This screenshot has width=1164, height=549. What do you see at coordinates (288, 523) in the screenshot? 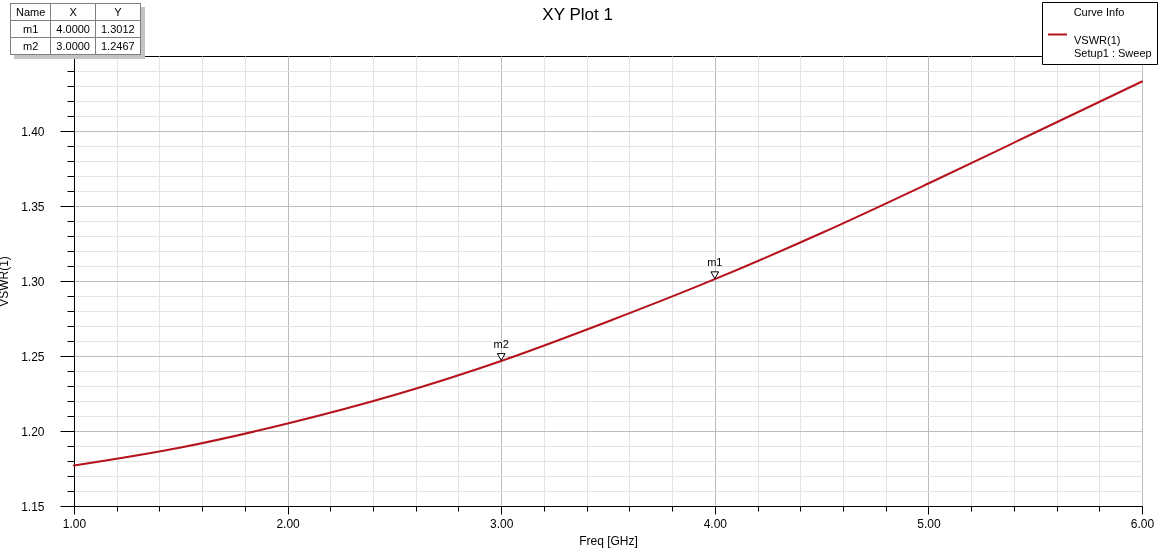
I see `x-tick-label: 2.00` at bounding box center [288, 523].